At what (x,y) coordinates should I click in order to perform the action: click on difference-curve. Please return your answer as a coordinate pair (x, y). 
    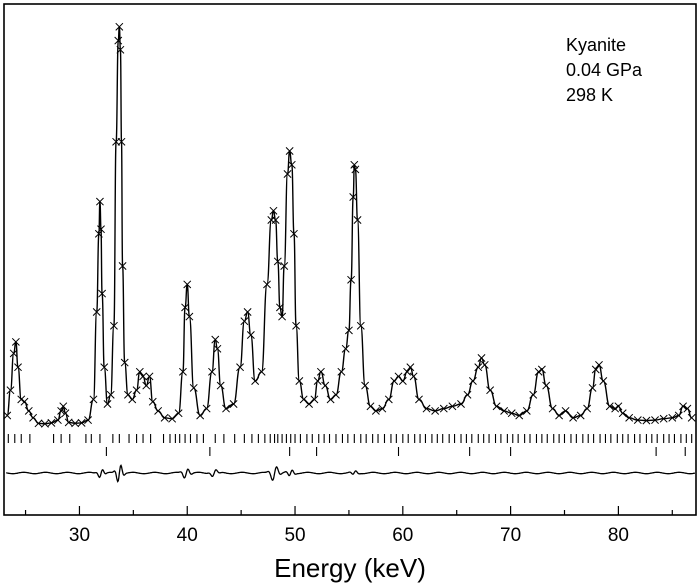
    Looking at the image, I should click on (351, 473).